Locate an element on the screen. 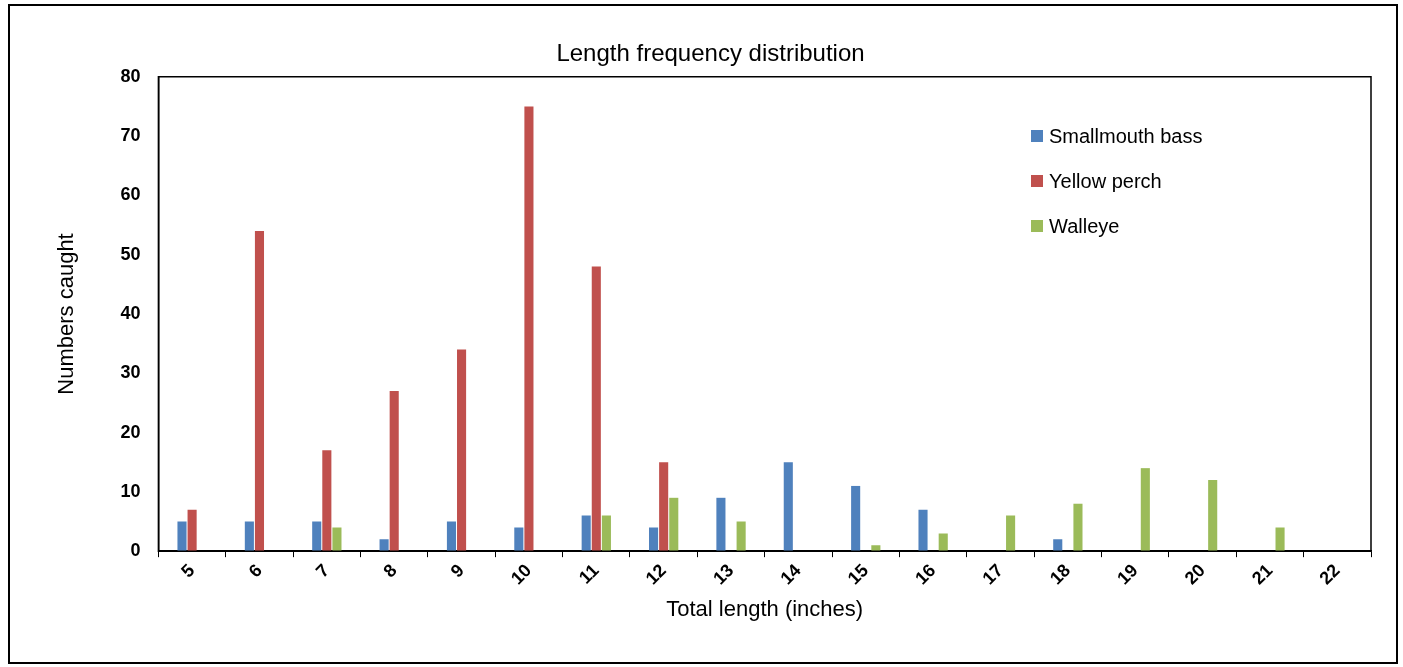 The image size is (1403, 667). y-tick-label: 40 is located at coordinates (130, 312).